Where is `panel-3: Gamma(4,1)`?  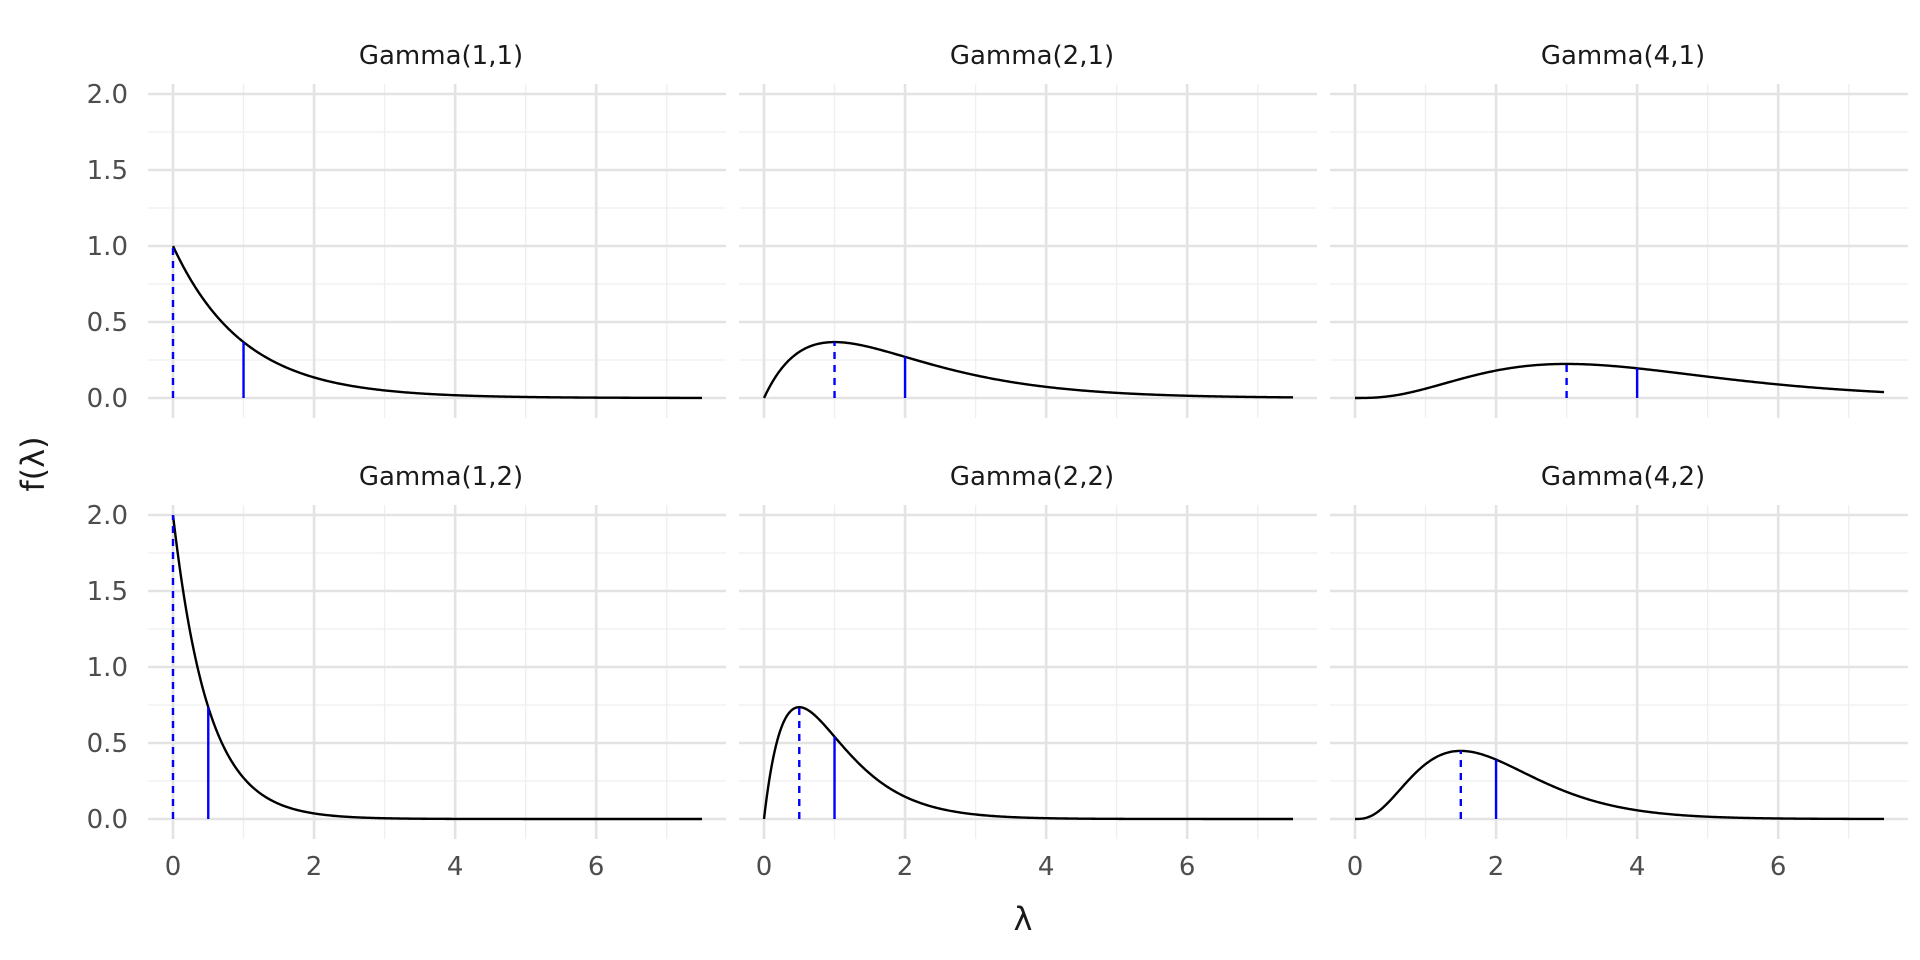 panel-3: Gamma(4,1) is located at coordinates (1619, 229).